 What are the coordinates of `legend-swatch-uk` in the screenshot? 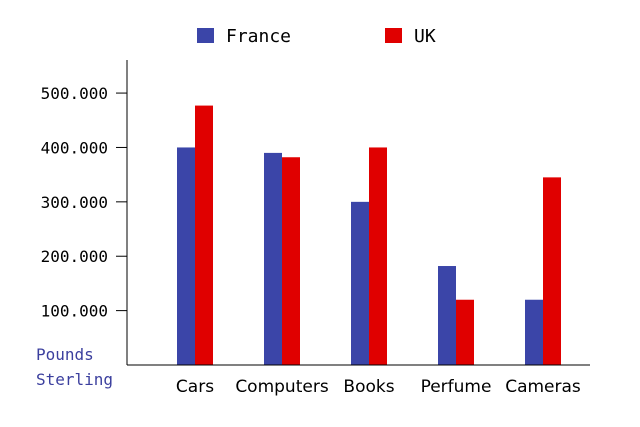 It's located at (393, 35).